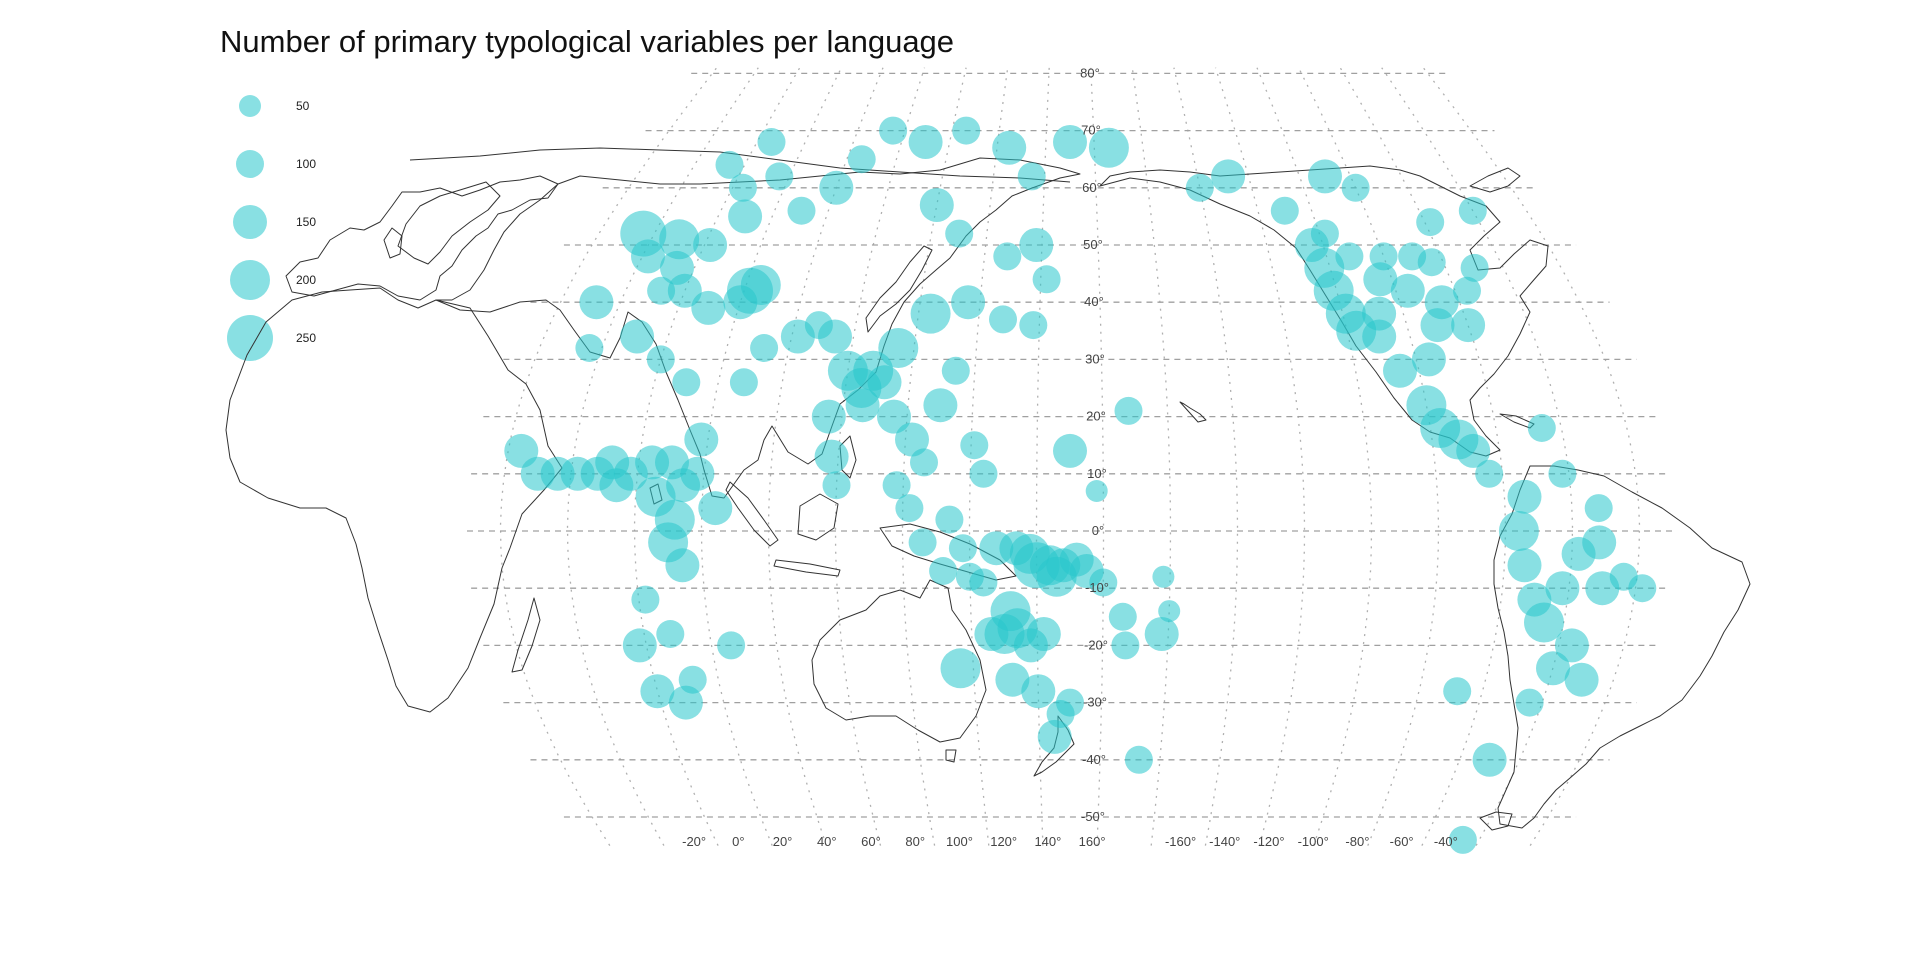  Describe the element at coordinates (899, 289) in the screenshot. I see `coast-japan` at that location.